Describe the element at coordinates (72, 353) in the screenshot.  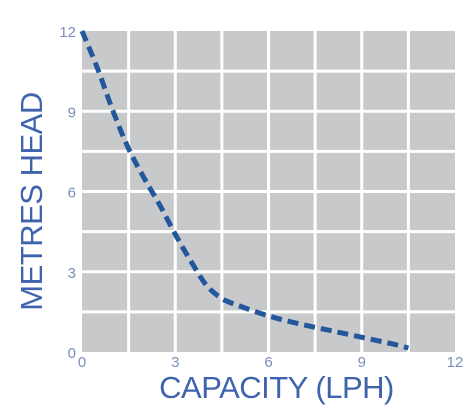
I see `y-tick-label: 0` at that location.